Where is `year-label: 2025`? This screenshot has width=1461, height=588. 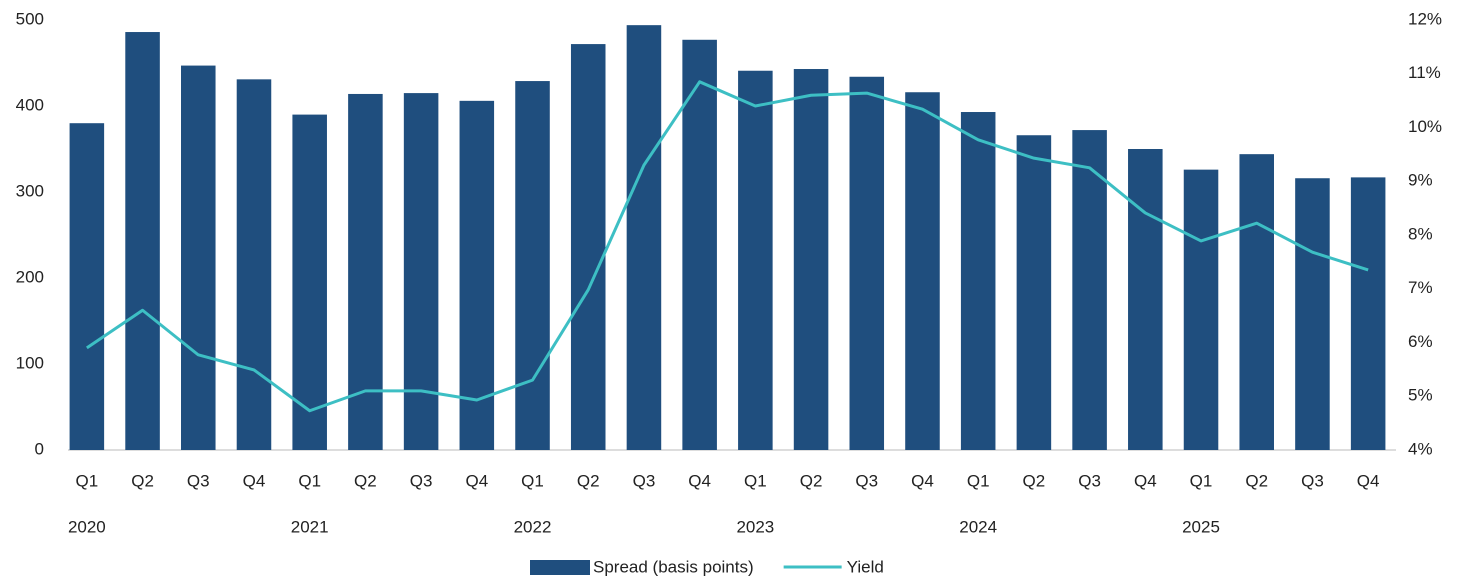 year-label: 2025 is located at coordinates (1201, 526).